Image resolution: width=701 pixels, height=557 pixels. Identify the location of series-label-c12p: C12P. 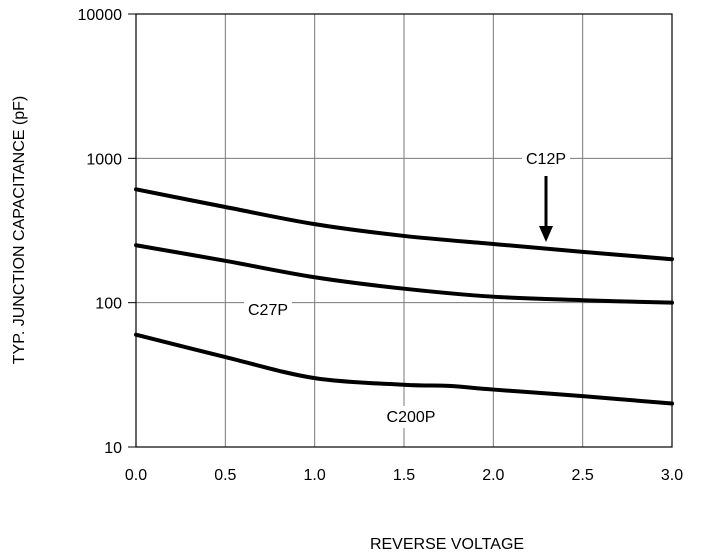
(546, 159).